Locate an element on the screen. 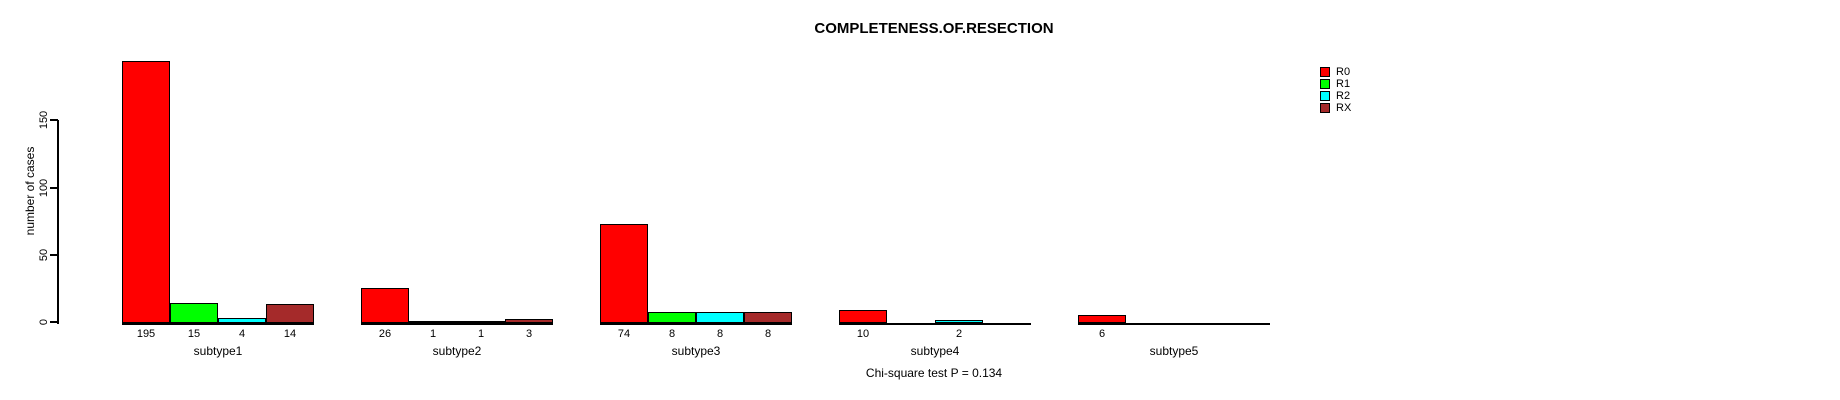 Image resolution: width=1840 pixels, height=400 pixels. y-axis-label: number of cases is located at coordinates (30, 191).